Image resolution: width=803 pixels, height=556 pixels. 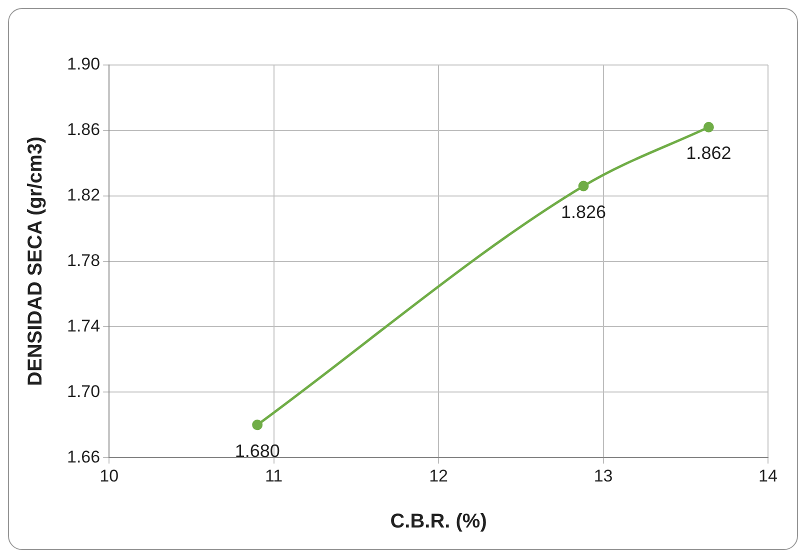 What do you see at coordinates (583, 212) in the screenshot?
I see `data-label: 1.826` at bounding box center [583, 212].